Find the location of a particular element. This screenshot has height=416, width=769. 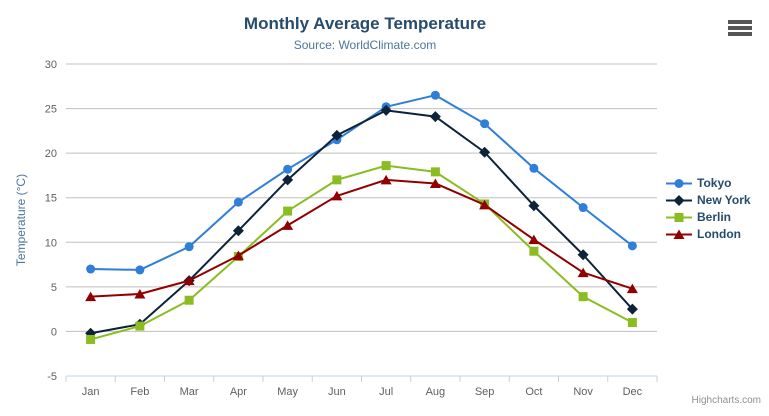

point-tokyo-may is located at coordinates (288, 169).